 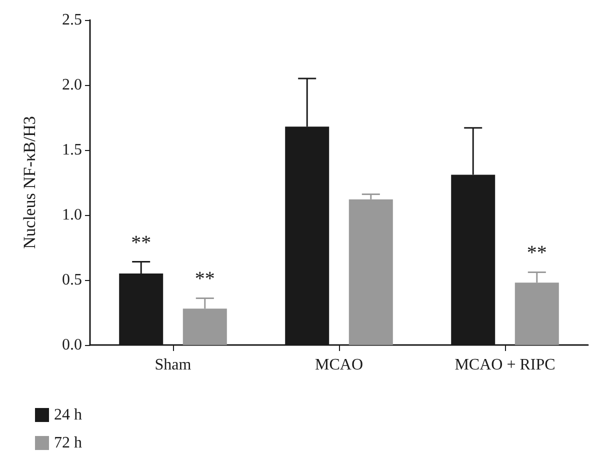 What do you see at coordinates (173, 365) in the screenshot?
I see `x-tick-label: Sham` at bounding box center [173, 365].